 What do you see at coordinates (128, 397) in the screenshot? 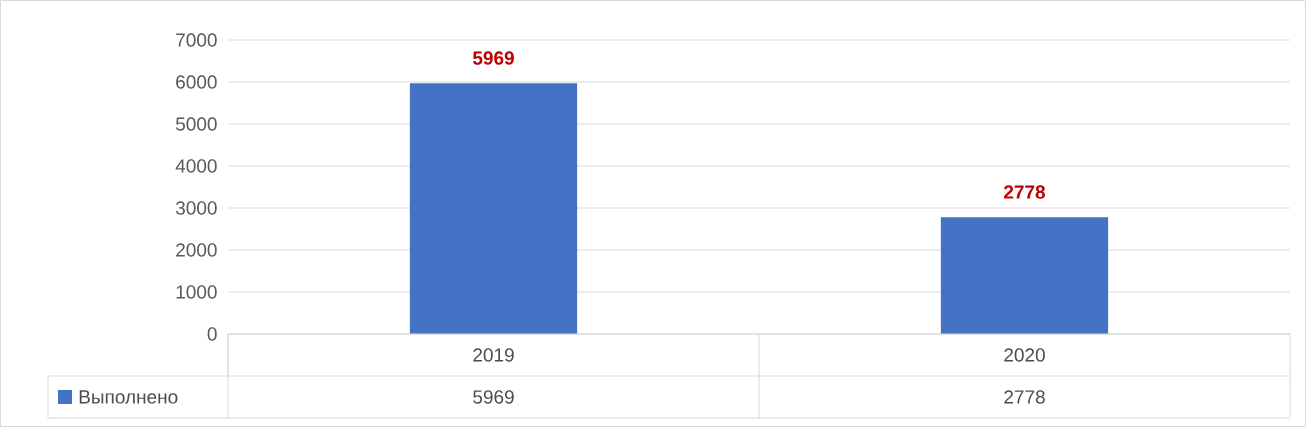
I see `legend-label: Выполнено` at bounding box center [128, 397].